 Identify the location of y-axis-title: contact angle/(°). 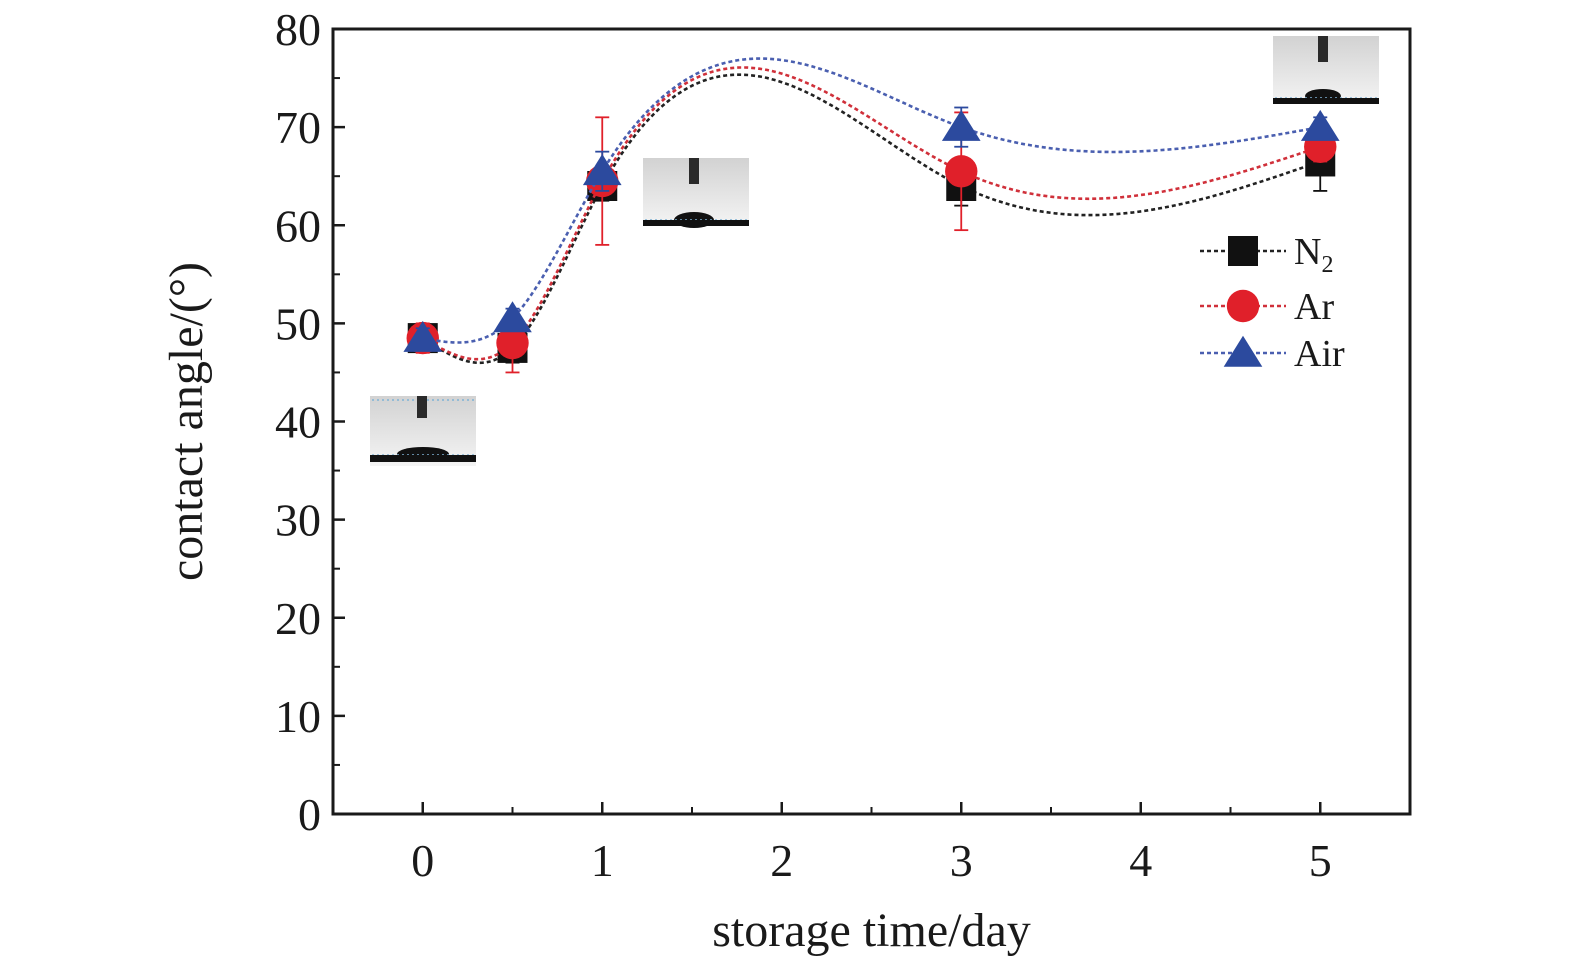
(186, 421).